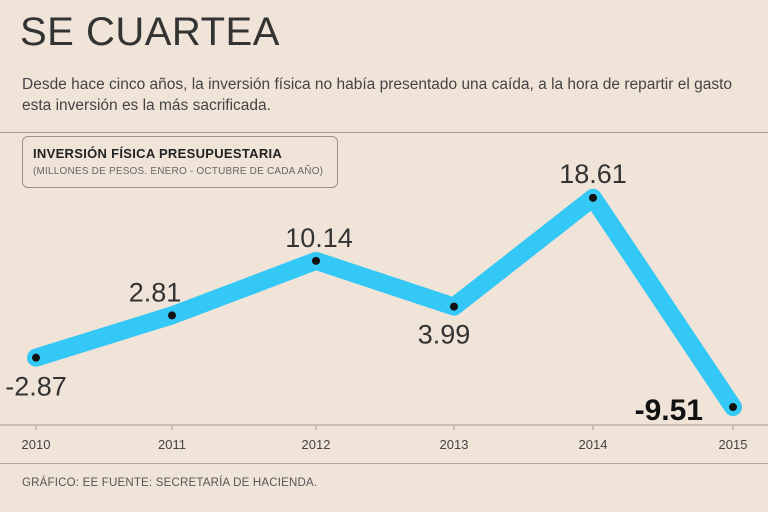 The height and width of the screenshot is (512, 768). What do you see at coordinates (733, 444) in the screenshot?
I see `x-label-2015: 2015` at bounding box center [733, 444].